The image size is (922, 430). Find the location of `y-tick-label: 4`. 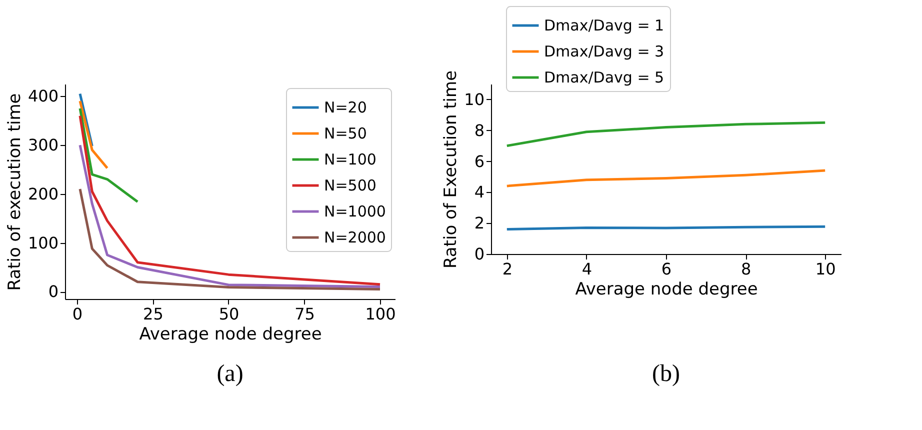

y-tick-label: 4 is located at coordinates (479, 192).